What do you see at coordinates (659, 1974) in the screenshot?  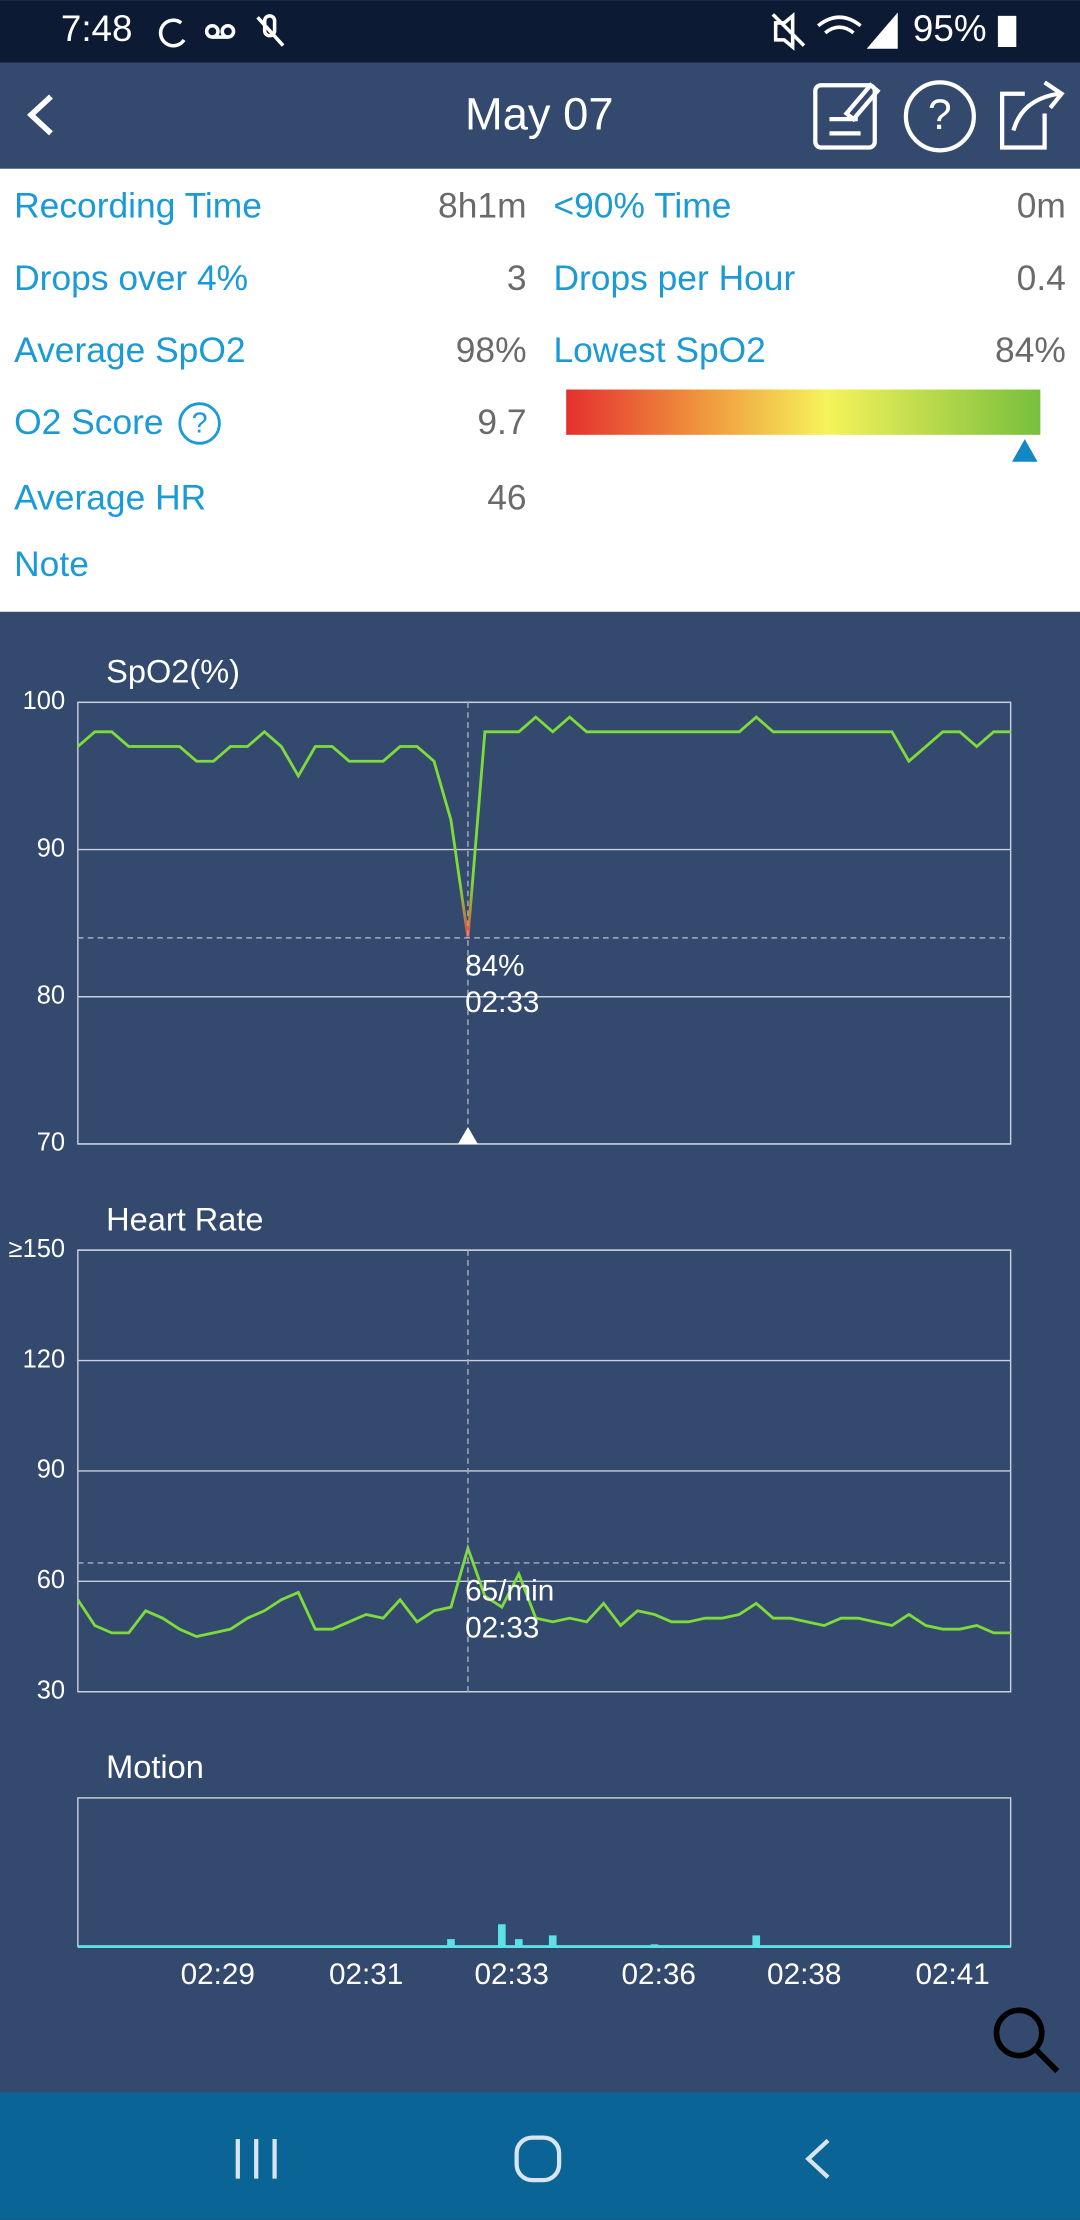 I see `x-tick-label: 02:36` at bounding box center [659, 1974].